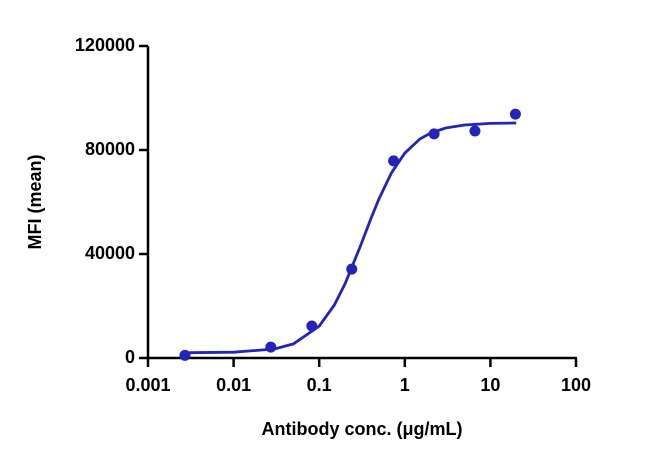 The image size is (650, 466). I want to click on x-axis-label: Antibody conc. (μg/mL), so click(362, 429).